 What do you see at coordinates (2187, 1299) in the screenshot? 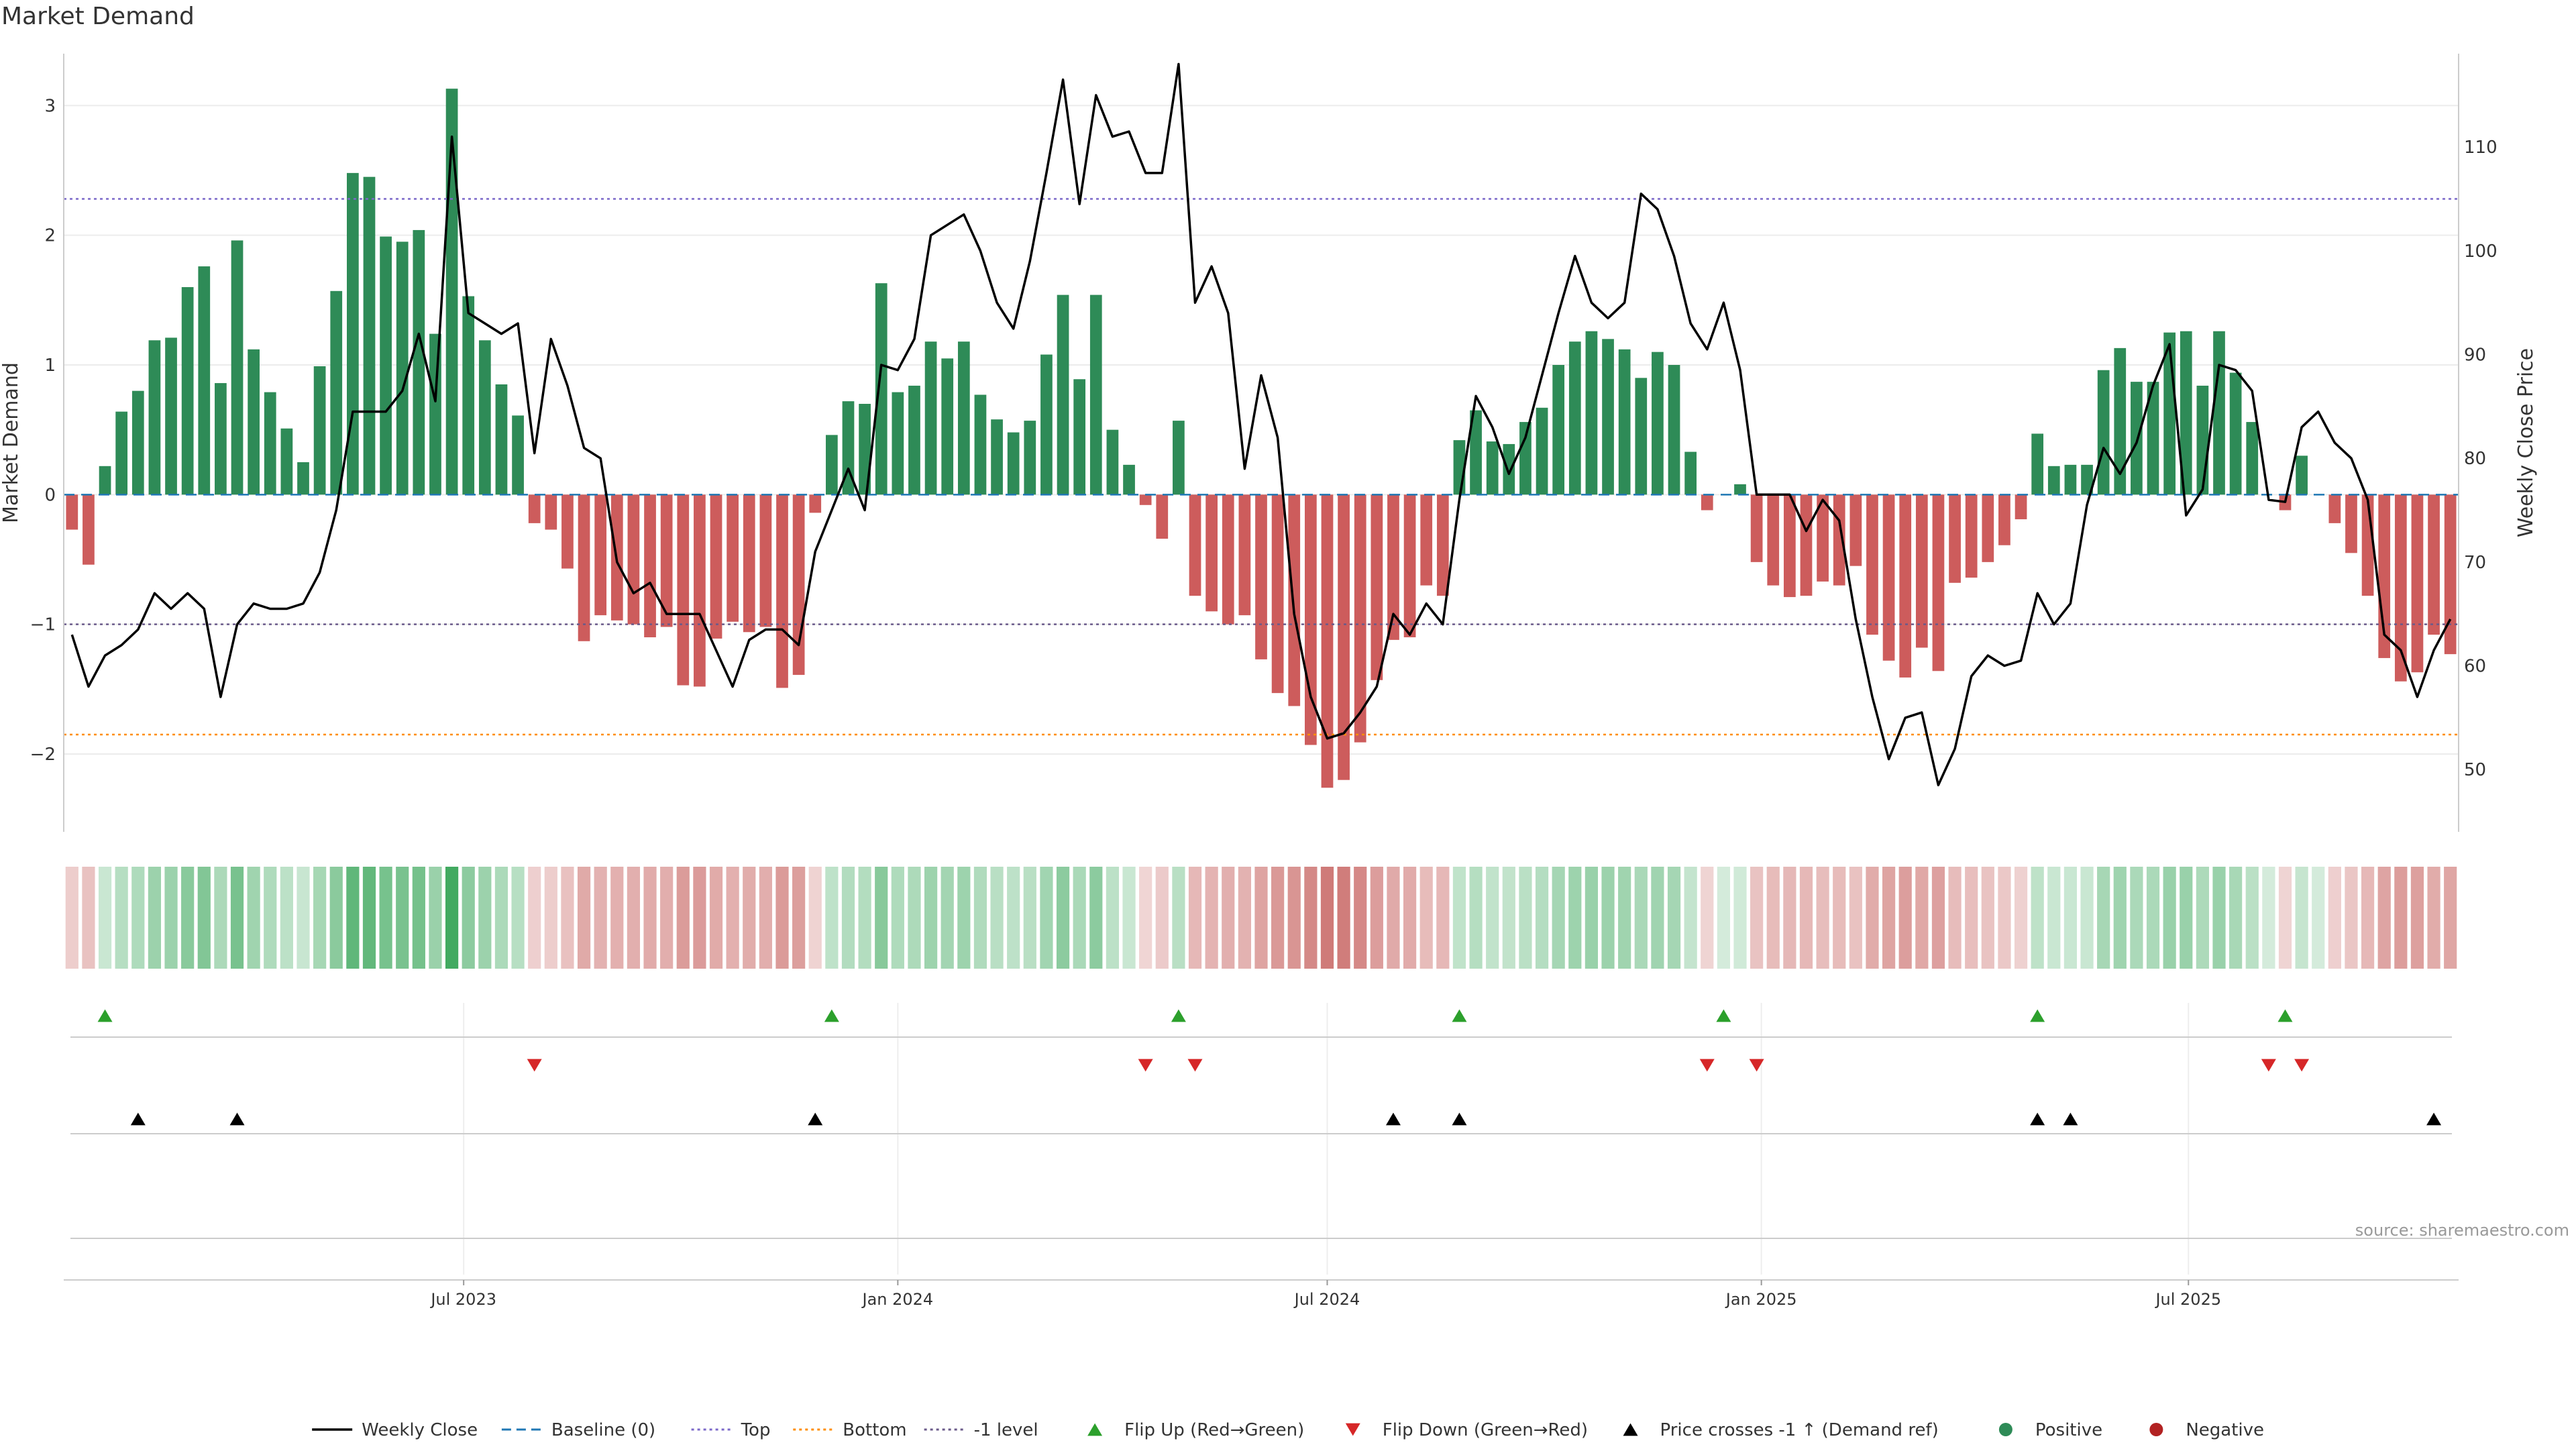
I see `x-tick-label: Jul 2025` at bounding box center [2187, 1299].